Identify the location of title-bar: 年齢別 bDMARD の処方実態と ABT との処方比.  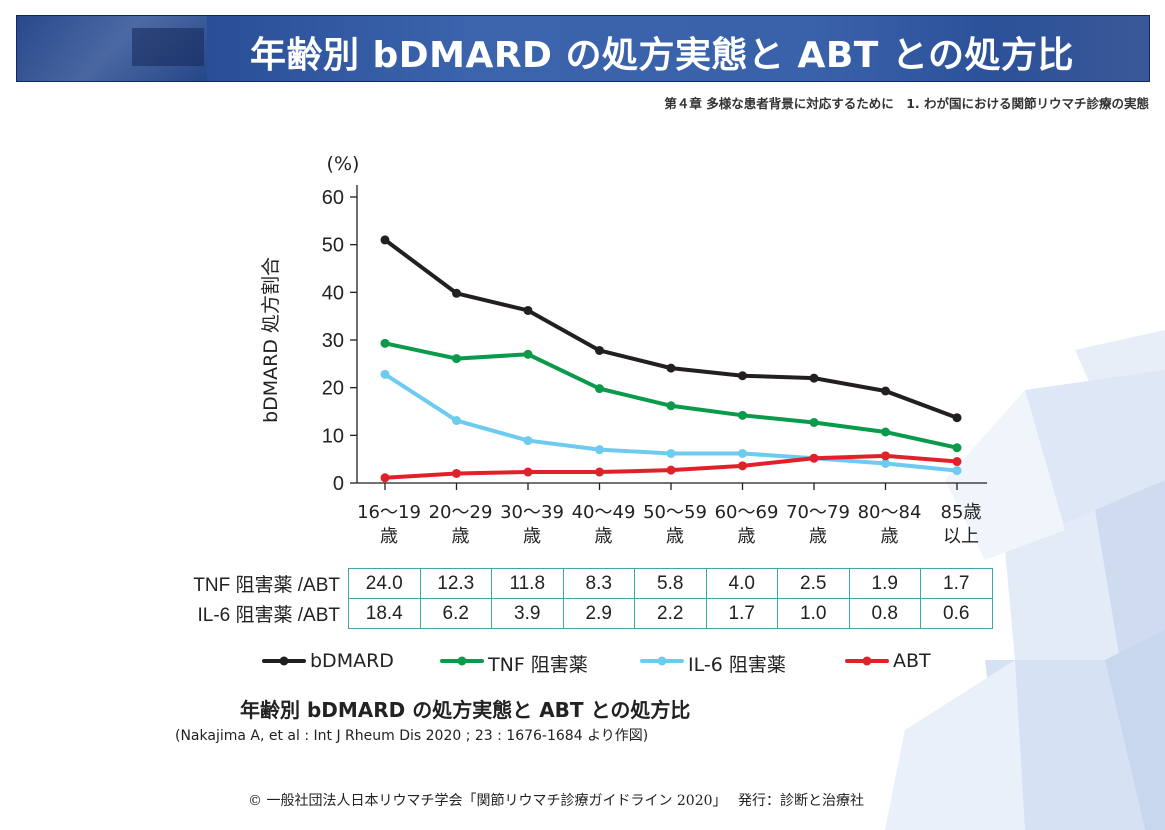
(583, 48).